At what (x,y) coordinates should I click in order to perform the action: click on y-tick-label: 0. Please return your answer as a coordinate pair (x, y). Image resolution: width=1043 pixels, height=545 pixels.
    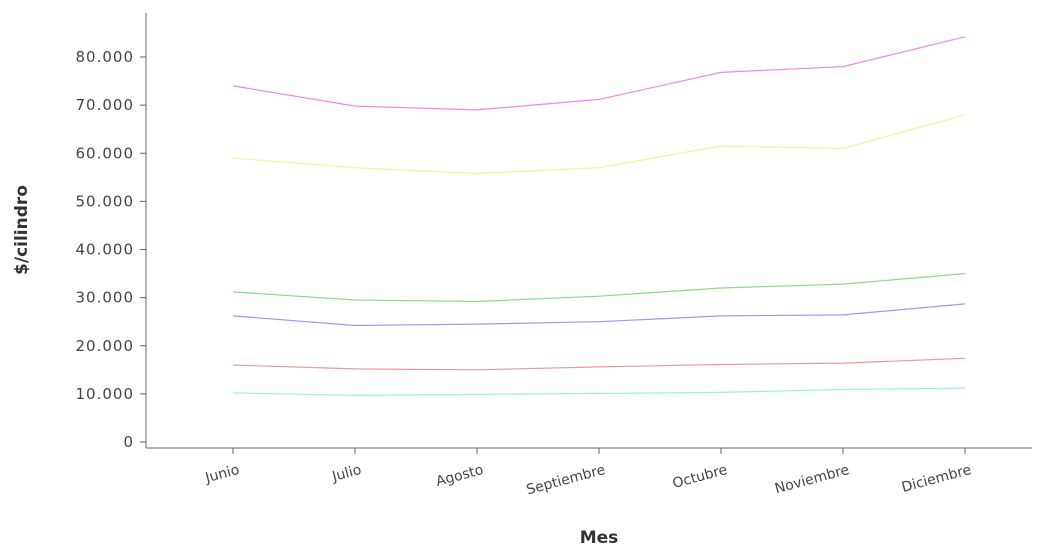
    Looking at the image, I should click on (128, 442).